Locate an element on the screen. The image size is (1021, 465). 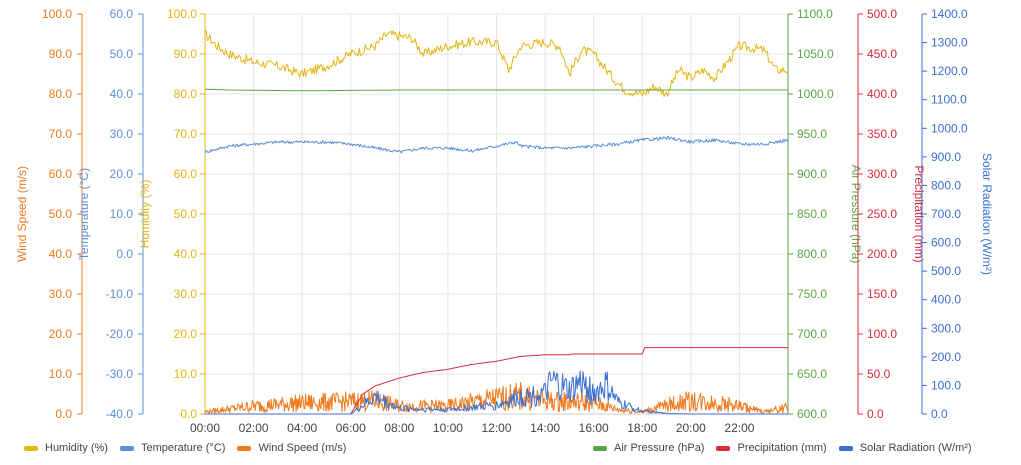
pressure-tick-label: 850.0 is located at coordinates (812, 214).